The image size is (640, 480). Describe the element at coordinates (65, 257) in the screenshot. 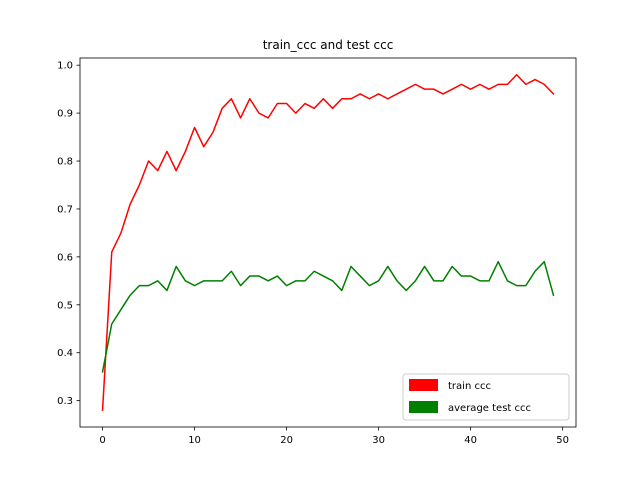

I see `y-tick-label: 0.6` at that location.